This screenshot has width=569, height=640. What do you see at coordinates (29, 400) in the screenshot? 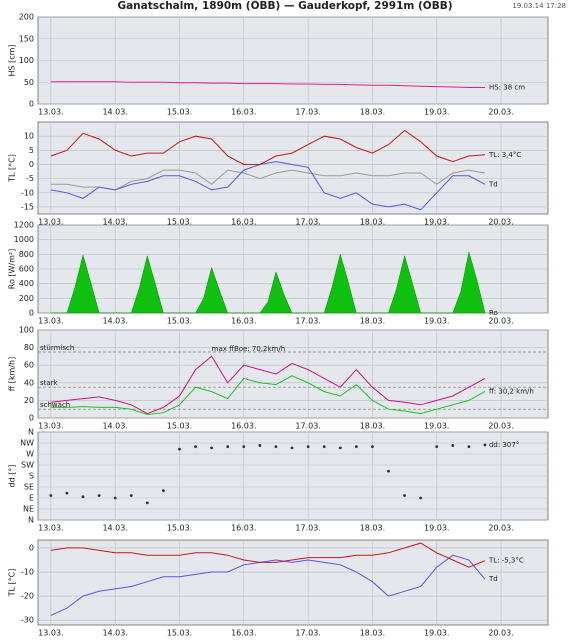
I see `y-tick-label: 20` at bounding box center [29, 400].